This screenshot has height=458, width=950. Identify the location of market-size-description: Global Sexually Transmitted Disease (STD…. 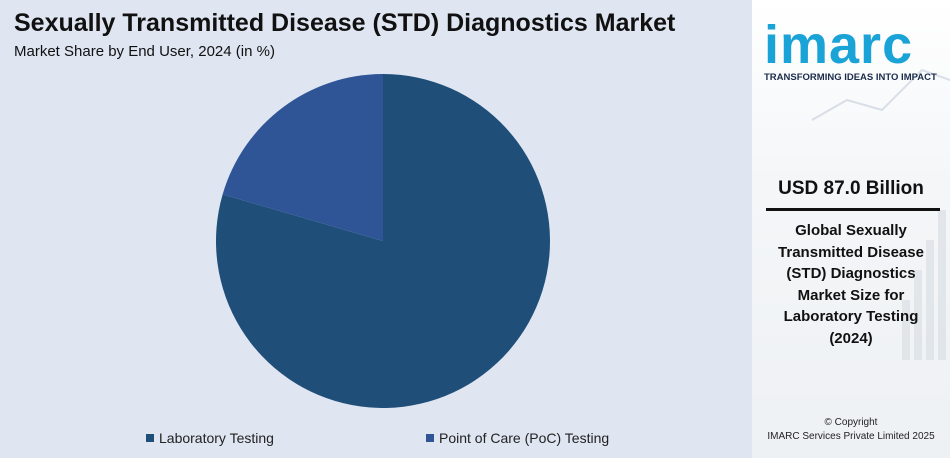
(851, 284).